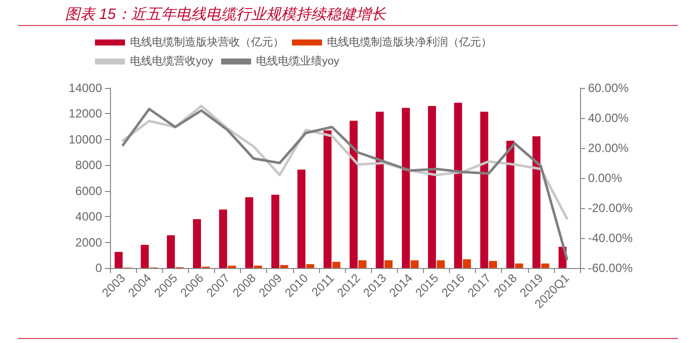  What do you see at coordinates (609, 148) in the screenshot?
I see `y2-tick-label: 20.00%` at bounding box center [609, 148].